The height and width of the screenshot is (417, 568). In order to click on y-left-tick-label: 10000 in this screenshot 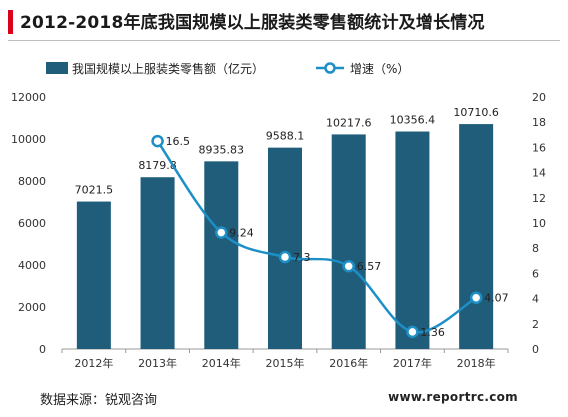, I will do `click(28, 139)`.